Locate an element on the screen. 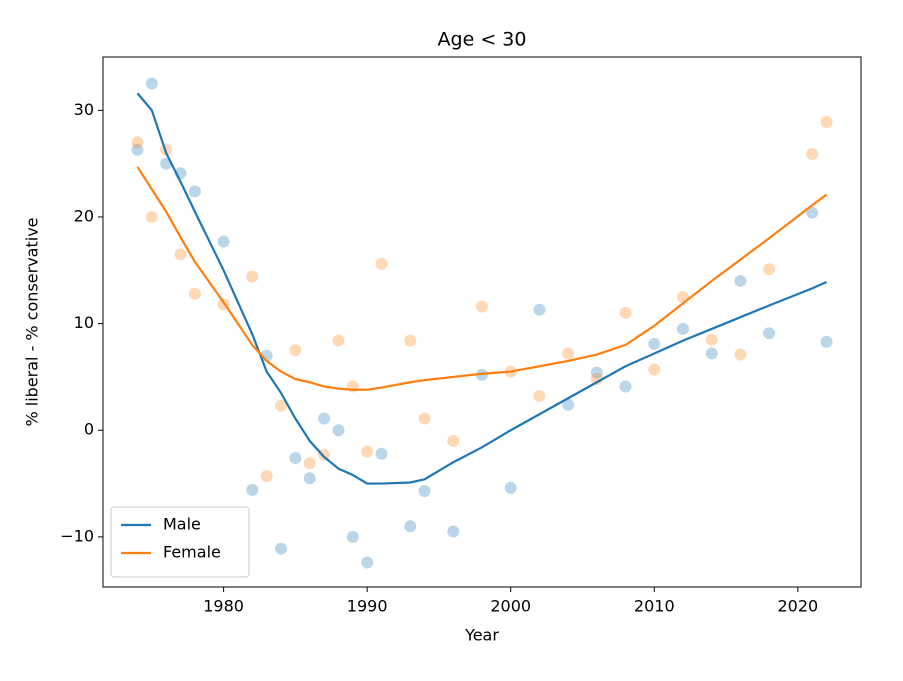 The width and height of the screenshot is (903, 681). legend-label: Female is located at coordinates (192, 552).